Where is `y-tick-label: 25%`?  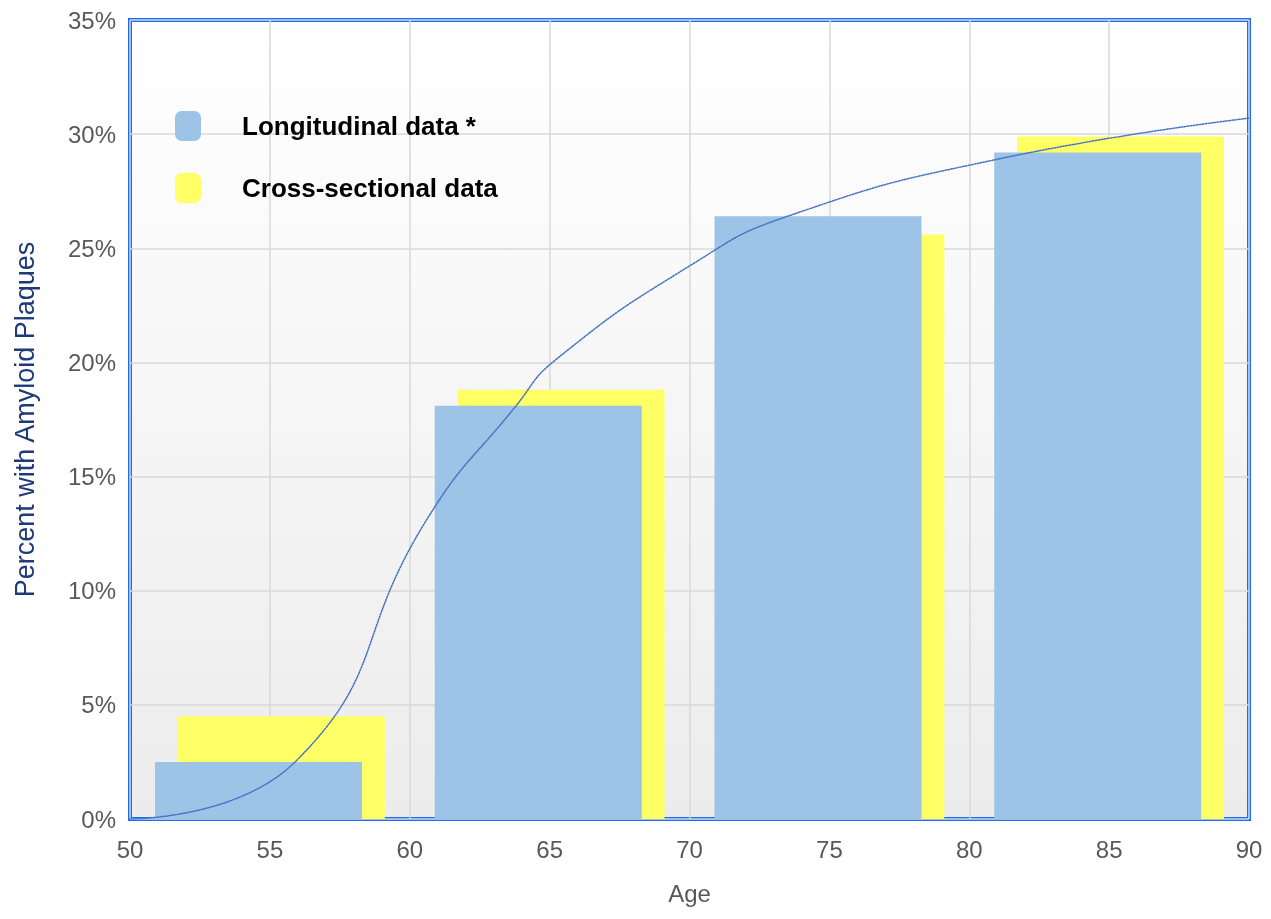 y-tick-label: 25% is located at coordinates (91, 248).